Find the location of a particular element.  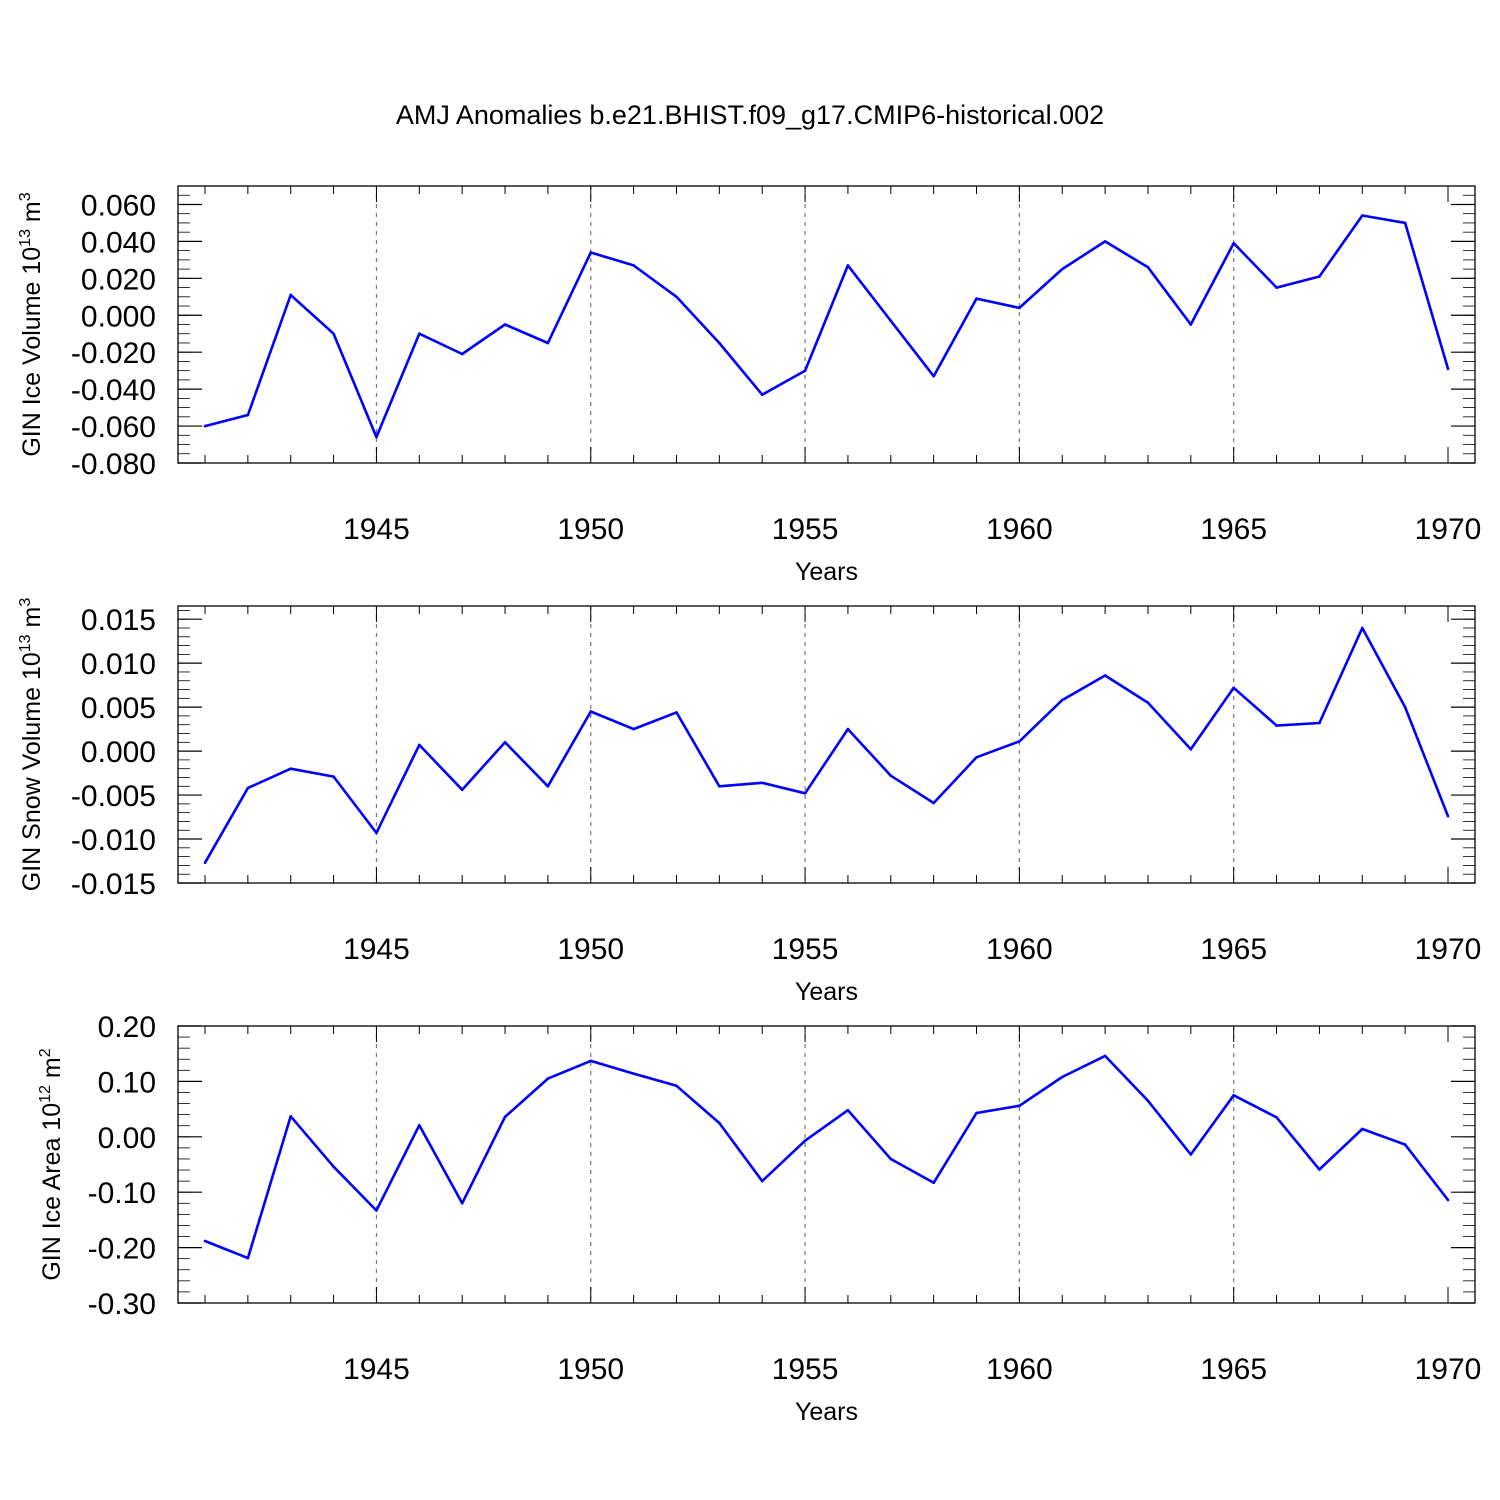

series-line-gin-snow-volume is located at coordinates (826, 745).